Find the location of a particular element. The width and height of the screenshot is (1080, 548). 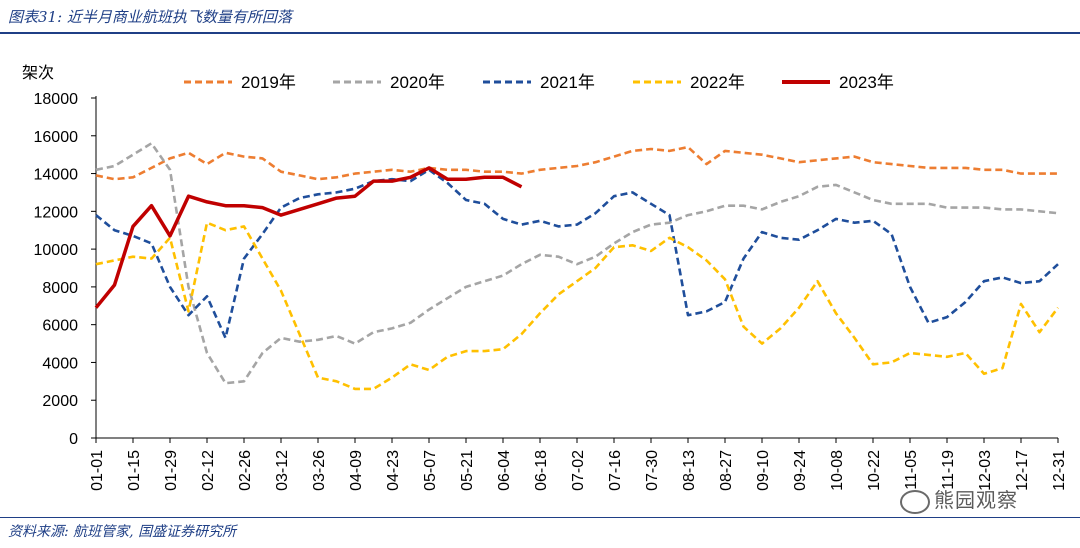

x-tick-label: 10-22 is located at coordinates (874, 470).